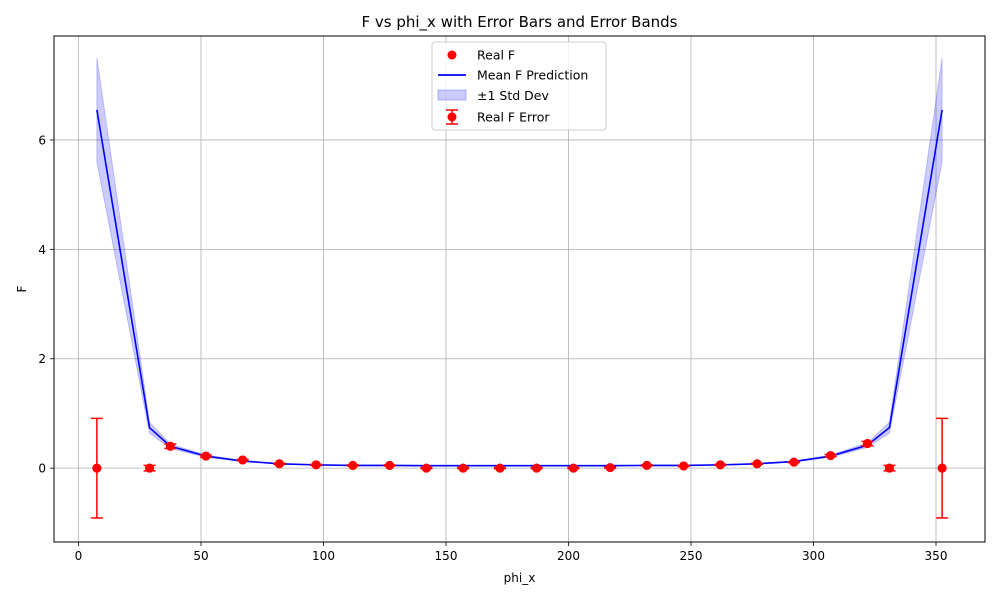  Describe the element at coordinates (79, 556) in the screenshot. I see `x-tick-label: 0` at that location.